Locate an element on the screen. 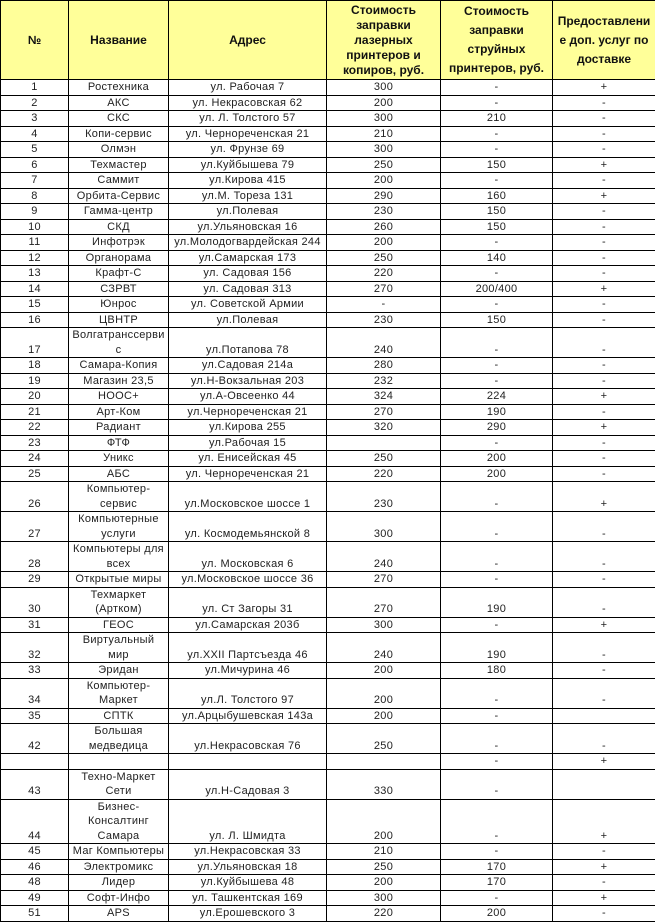 Image resolution: width=655 pixels, height=922 pixels. cell-name: Виртуальный мир is located at coordinates (119, 648).